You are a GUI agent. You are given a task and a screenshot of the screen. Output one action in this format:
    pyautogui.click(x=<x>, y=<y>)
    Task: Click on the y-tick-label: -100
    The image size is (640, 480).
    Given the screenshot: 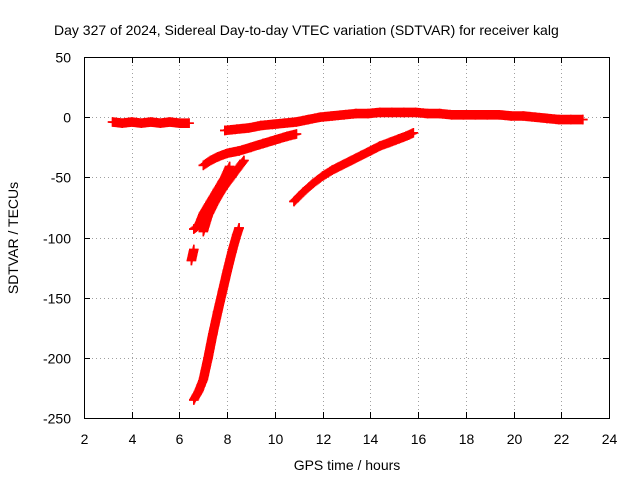 What is the action you would take?
    pyautogui.click(x=57, y=239)
    